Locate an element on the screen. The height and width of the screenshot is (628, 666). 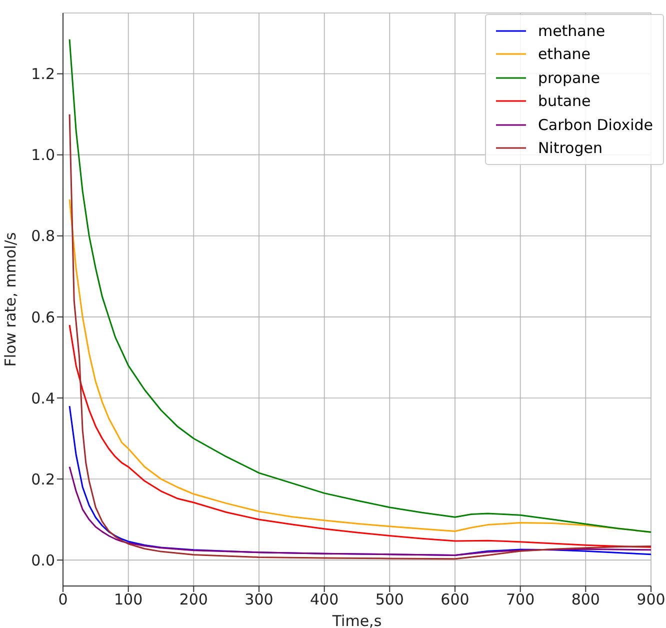
legend-label: ethane is located at coordinates (564, 54).